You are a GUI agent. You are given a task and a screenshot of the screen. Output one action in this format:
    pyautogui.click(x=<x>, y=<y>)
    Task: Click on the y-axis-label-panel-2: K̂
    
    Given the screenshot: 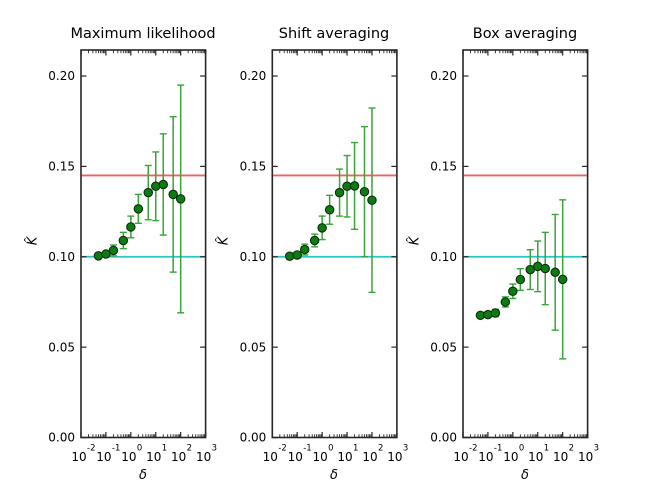 What is the action you would take?
    pyautogui.click(x=224, y=241)
    